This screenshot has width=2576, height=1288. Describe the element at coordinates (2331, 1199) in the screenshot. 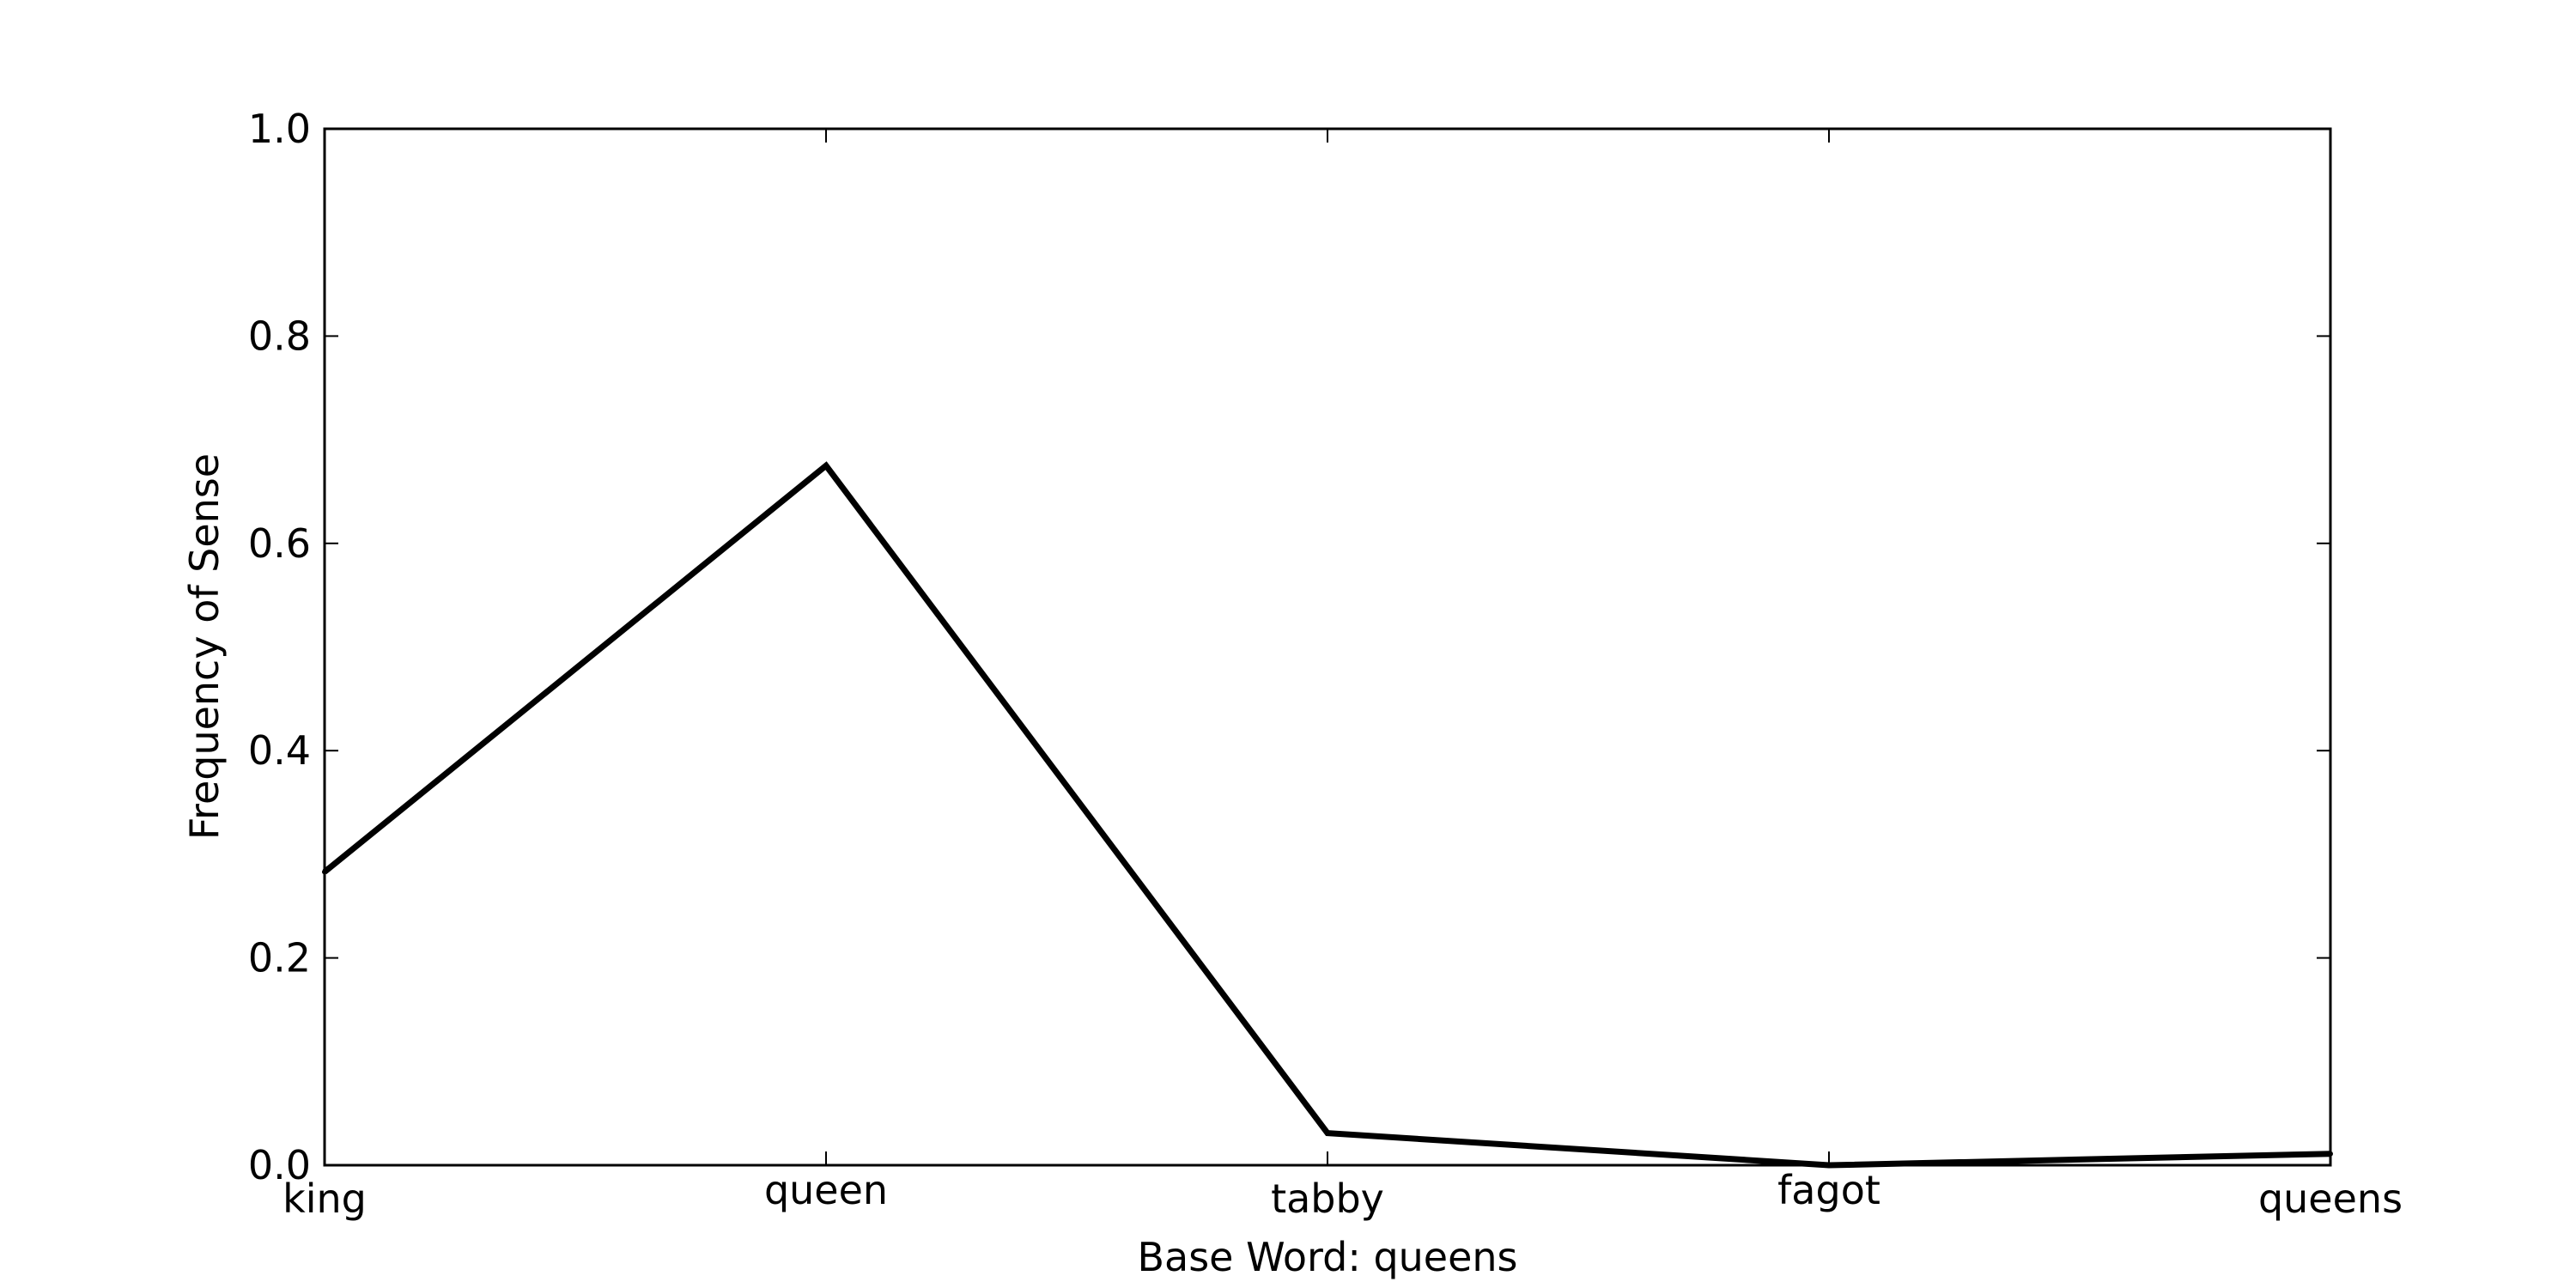

I see `x-tick-label: queens` at that location.